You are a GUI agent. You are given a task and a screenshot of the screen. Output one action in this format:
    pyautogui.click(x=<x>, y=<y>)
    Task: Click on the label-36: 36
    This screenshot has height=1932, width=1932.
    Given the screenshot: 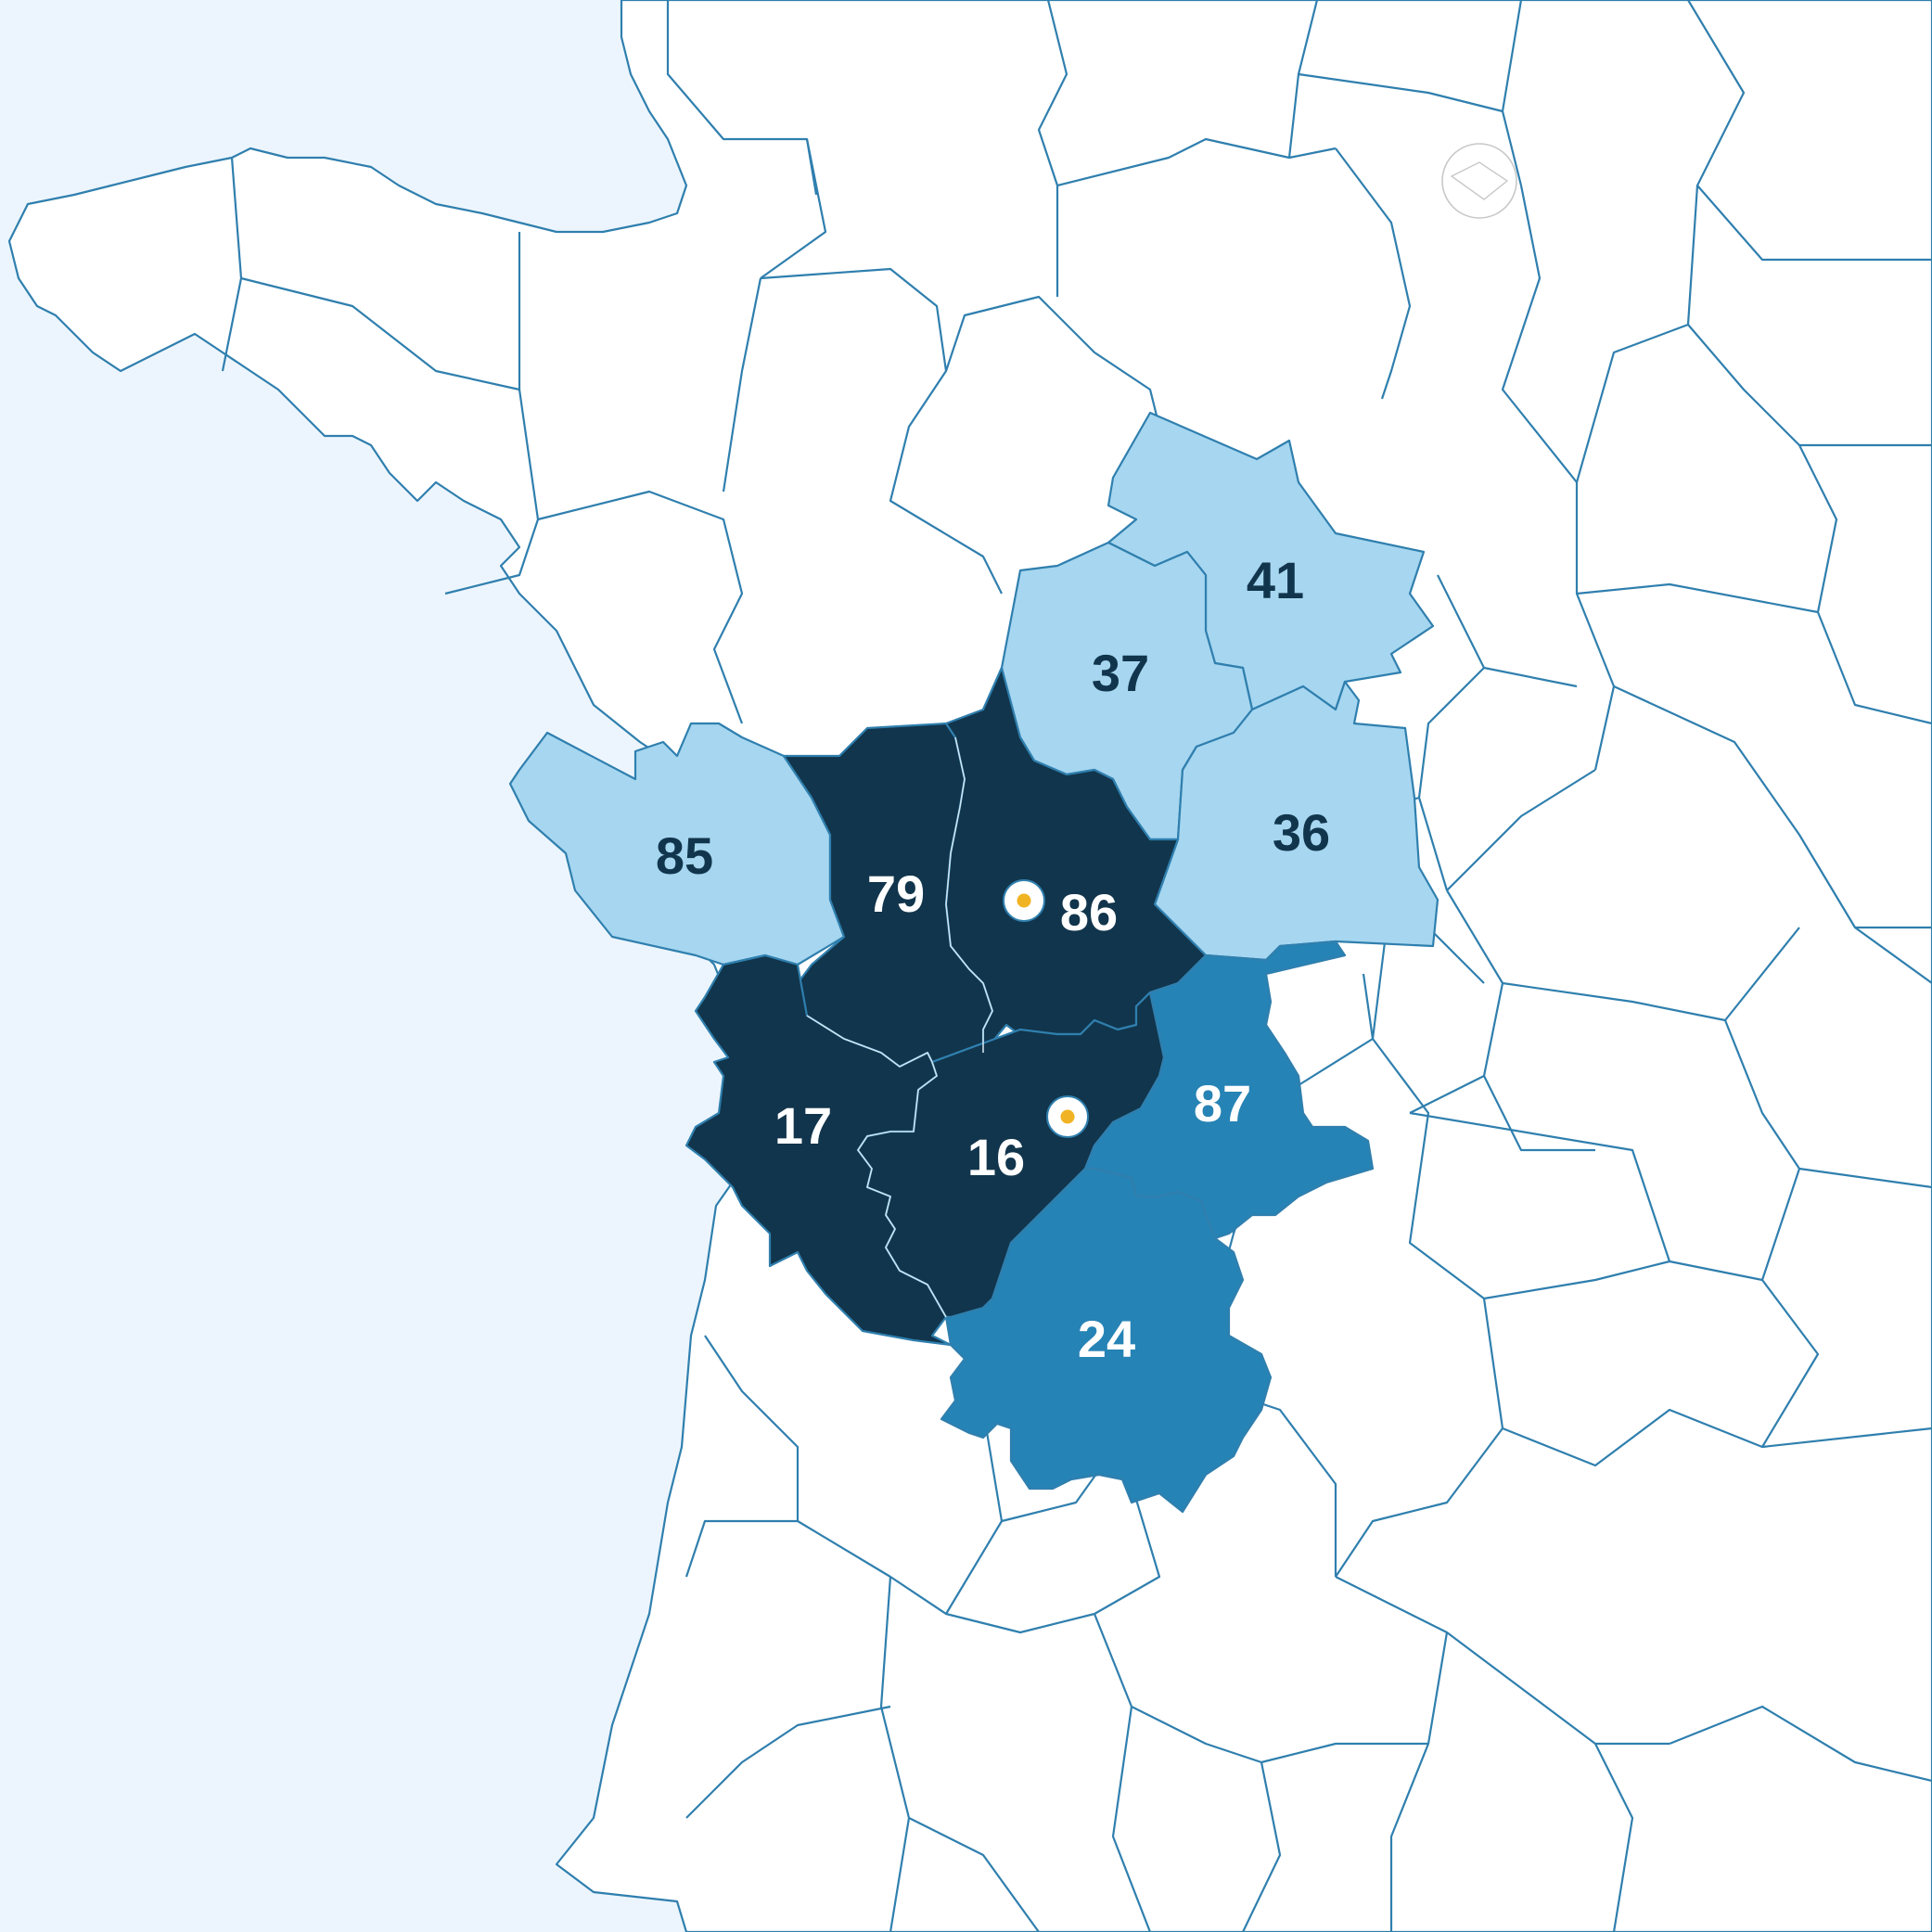 What is the action you would take?
    pyautogui.click(x=1301, y=832)
    